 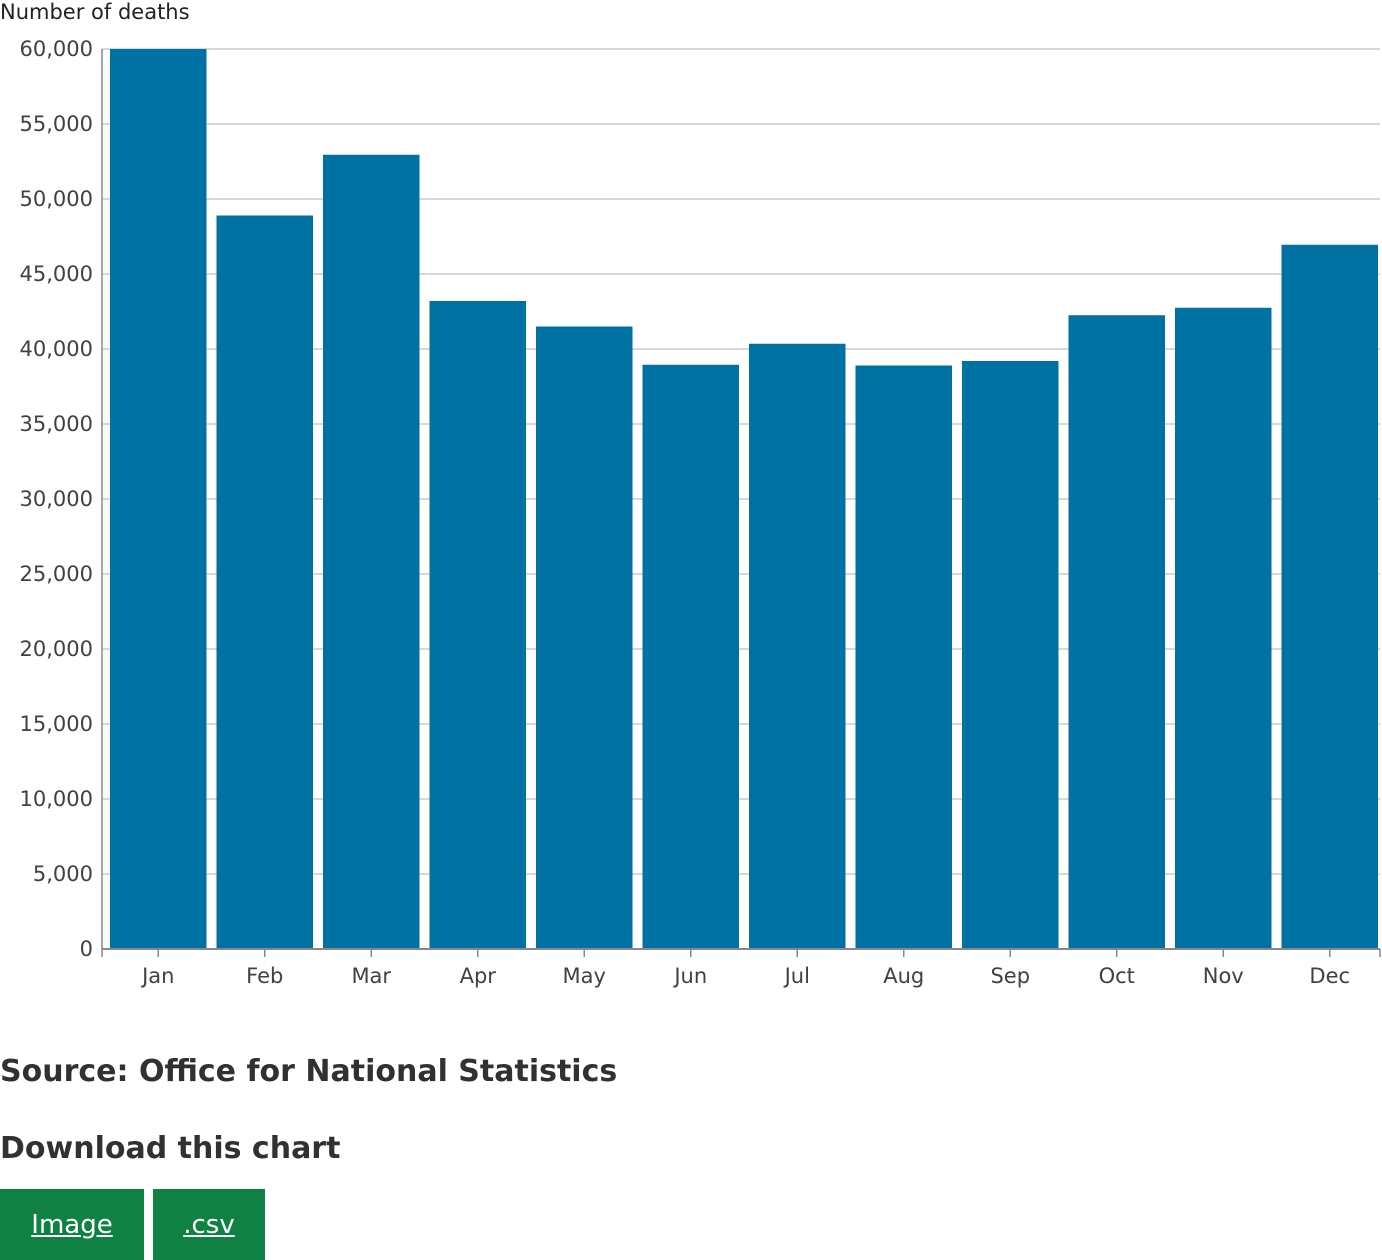 What do you see at coordinates (56, 49) in the screenshot?
I see `y-tick-label: 60,000` at bounding box center [56, 49].